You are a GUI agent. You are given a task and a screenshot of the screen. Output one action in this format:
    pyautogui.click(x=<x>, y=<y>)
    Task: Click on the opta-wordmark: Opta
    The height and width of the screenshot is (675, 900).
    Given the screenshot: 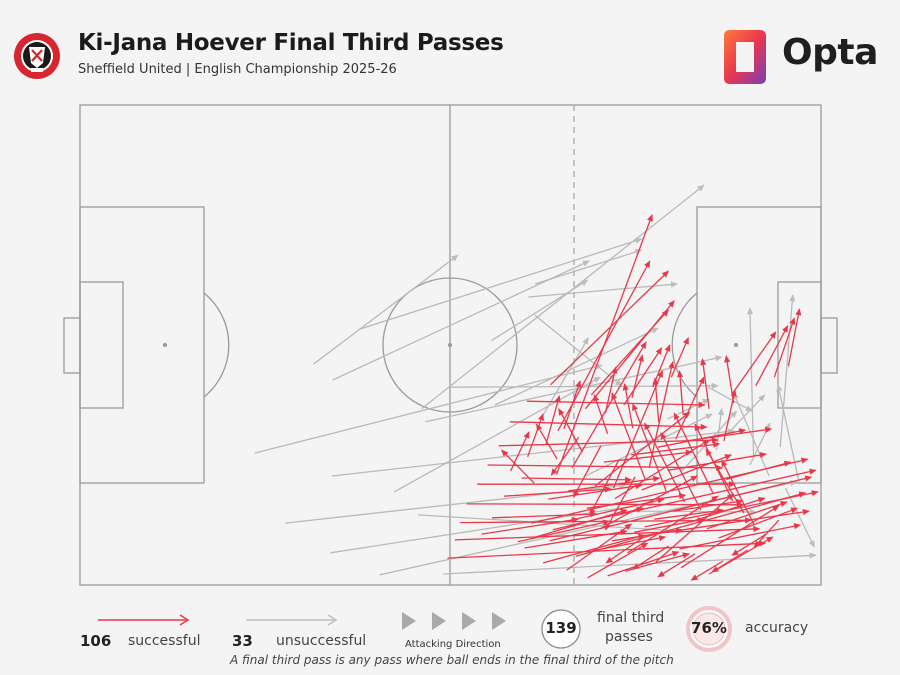 What is the action you would take?
    pyautogui.click(x=830, y=52)
    